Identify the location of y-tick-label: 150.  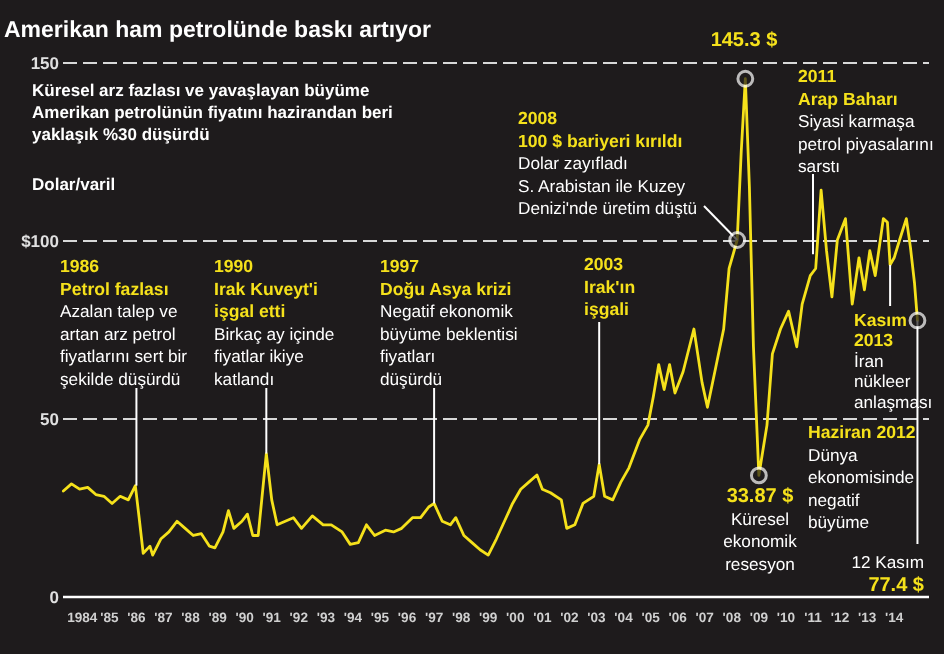
(45, 63).